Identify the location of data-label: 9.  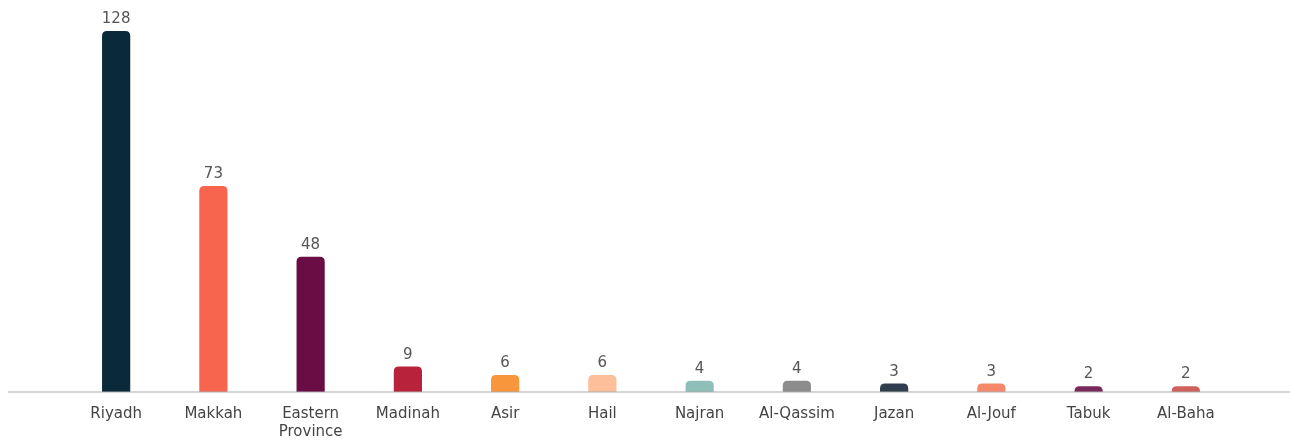
(408, 353).